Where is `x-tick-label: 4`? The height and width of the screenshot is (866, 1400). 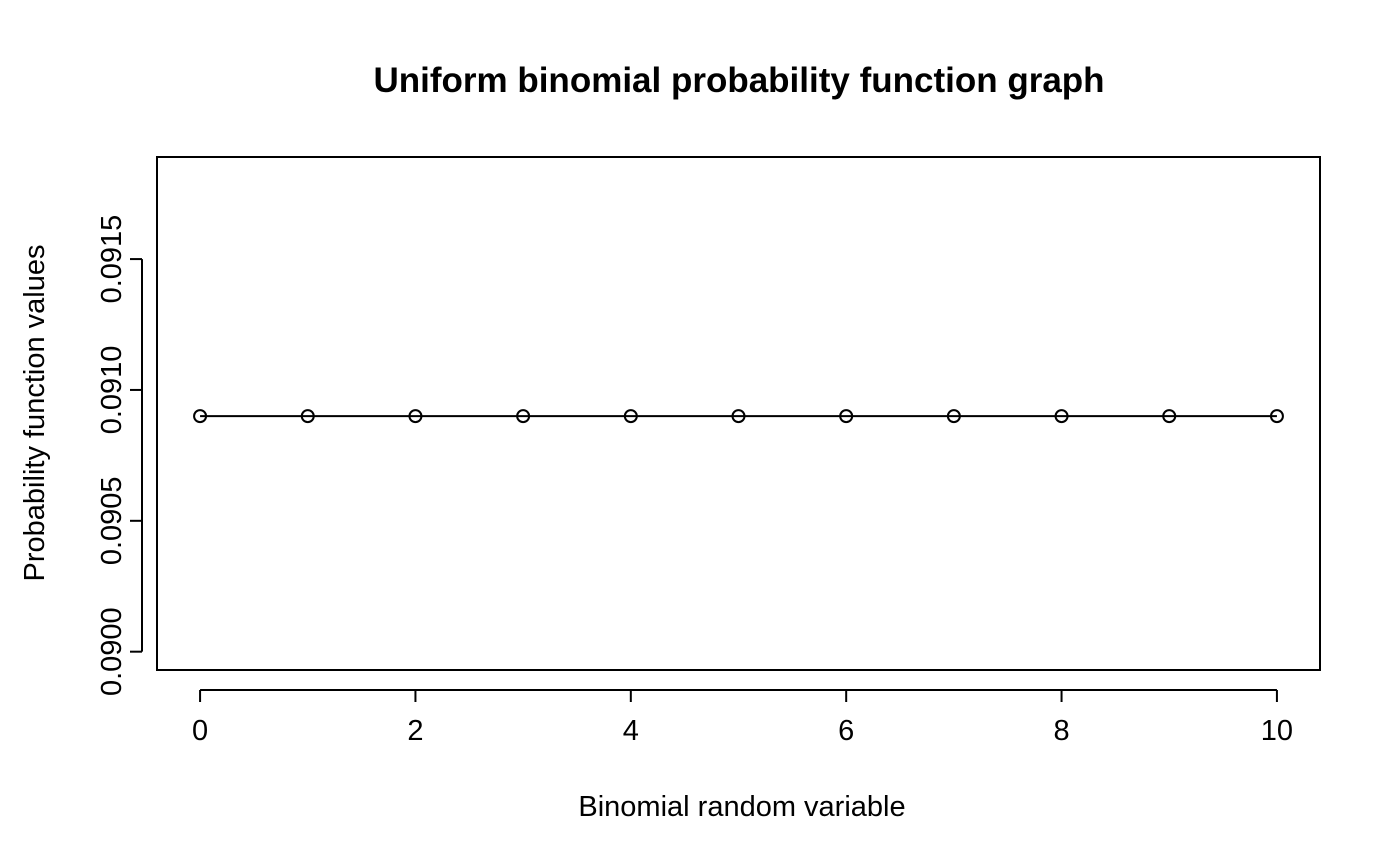 x-tick-label: 4 is located at coordinates (631, 731).